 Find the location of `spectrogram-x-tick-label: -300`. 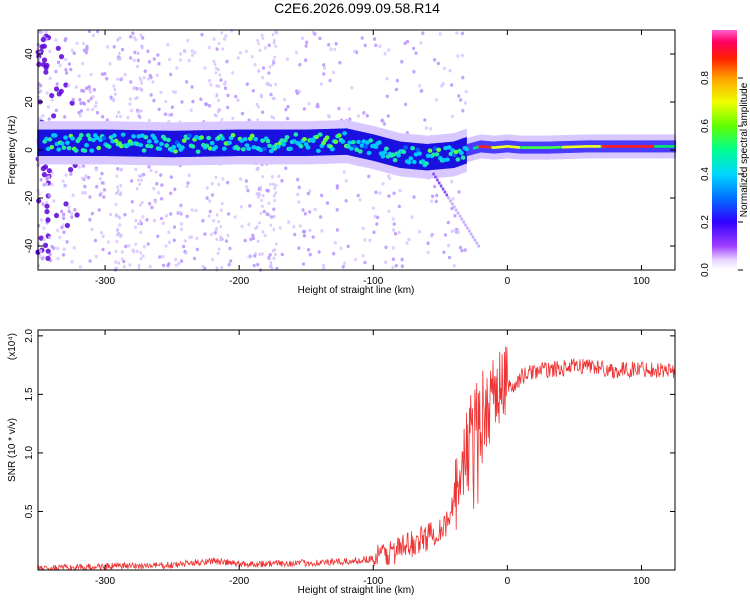

spectrogram-x-tick-label: -300 is located at coordinates (105, 281).